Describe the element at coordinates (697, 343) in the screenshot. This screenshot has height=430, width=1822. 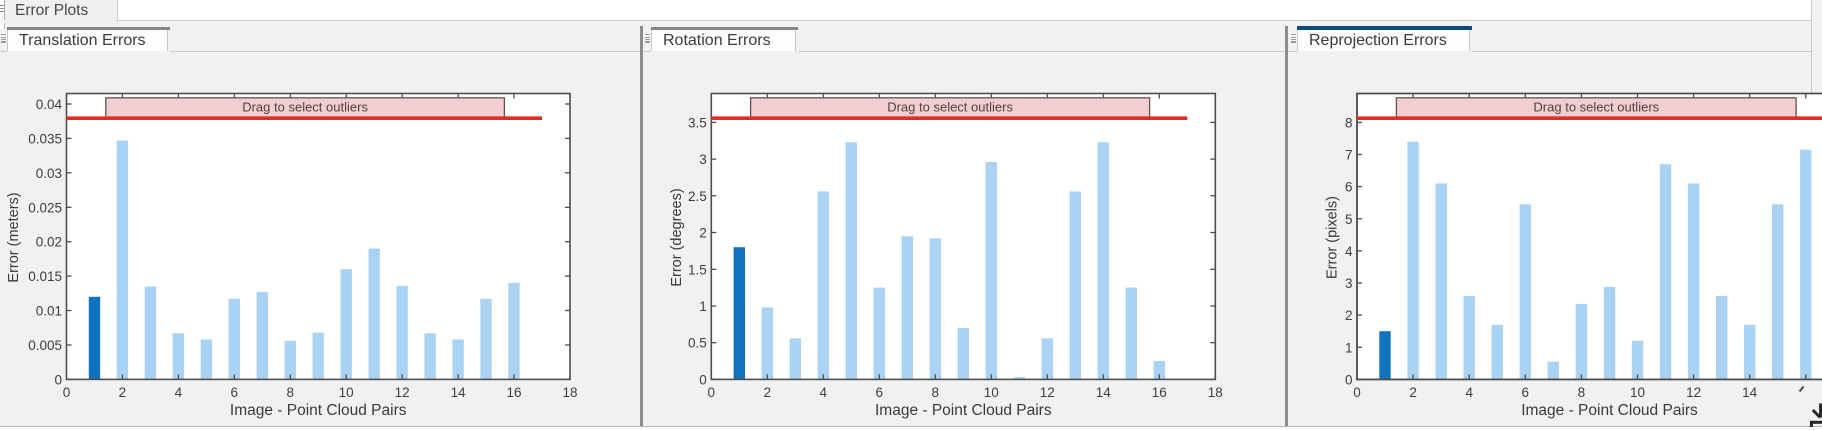
I see `svg-text: 0.5` at that location.